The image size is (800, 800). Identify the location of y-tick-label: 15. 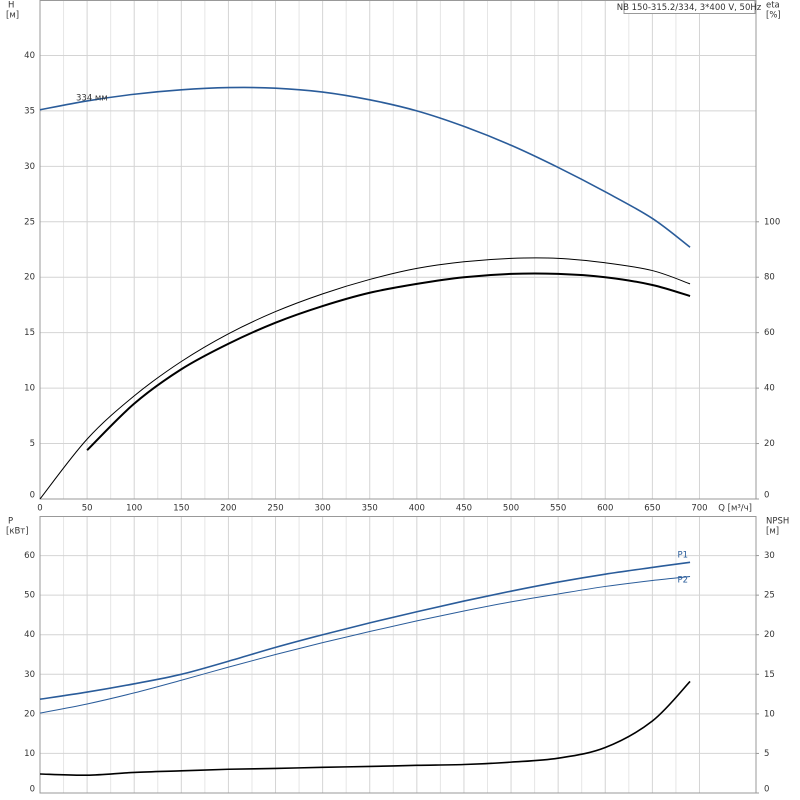
(29, 333).